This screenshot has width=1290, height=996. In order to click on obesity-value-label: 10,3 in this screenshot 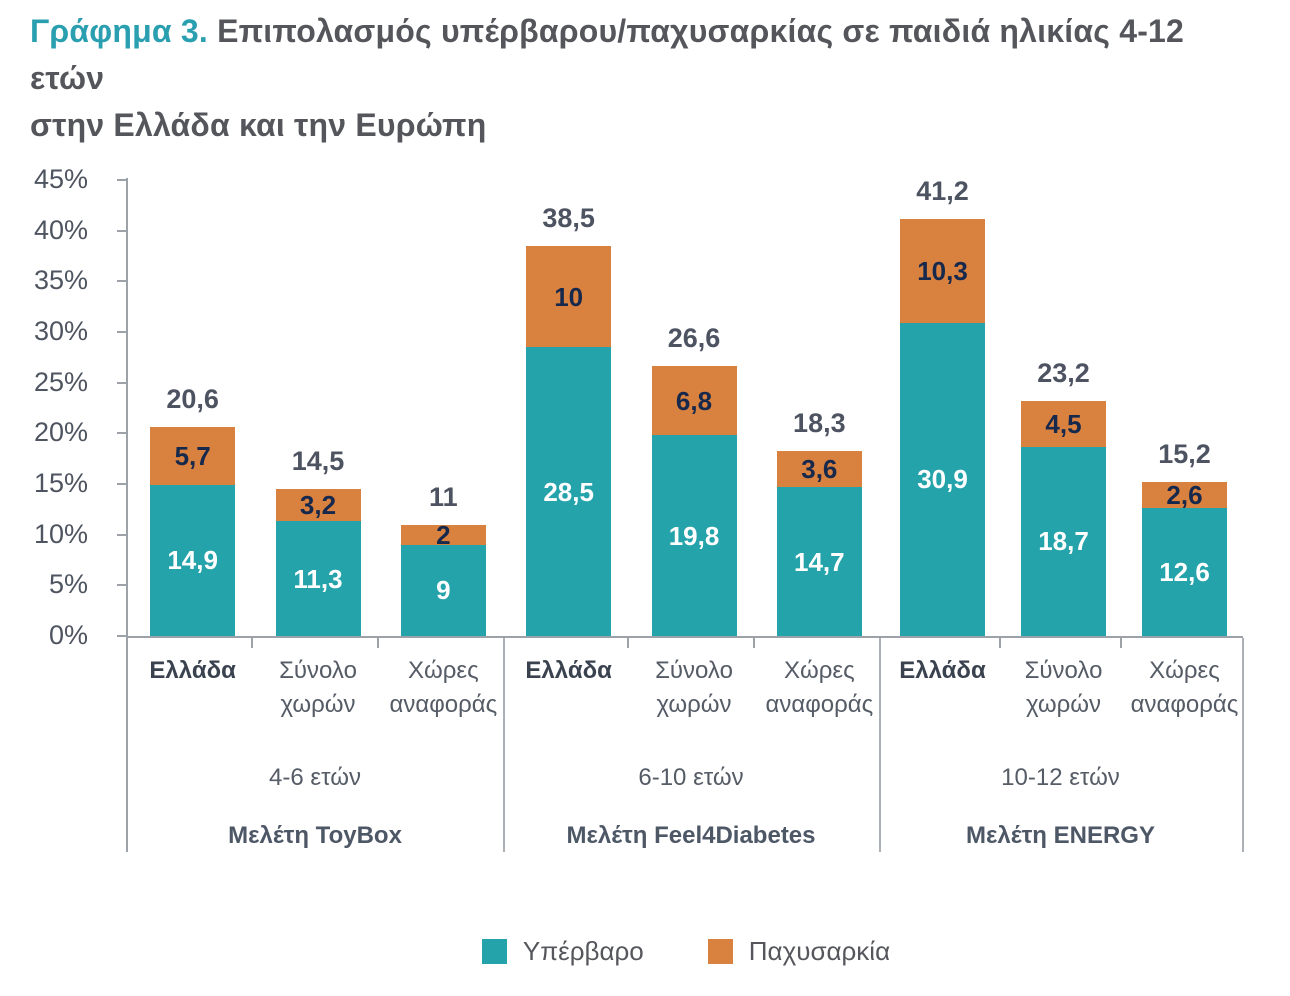, I will do `click(942, 270)`.